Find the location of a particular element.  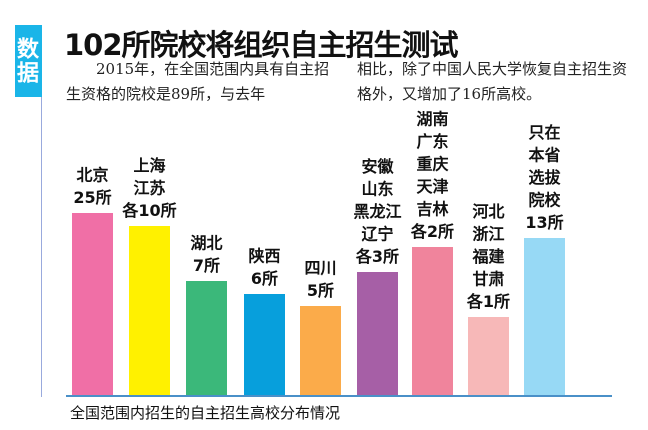

bar-label-6: 天津 is located at coordinates (432, 186).